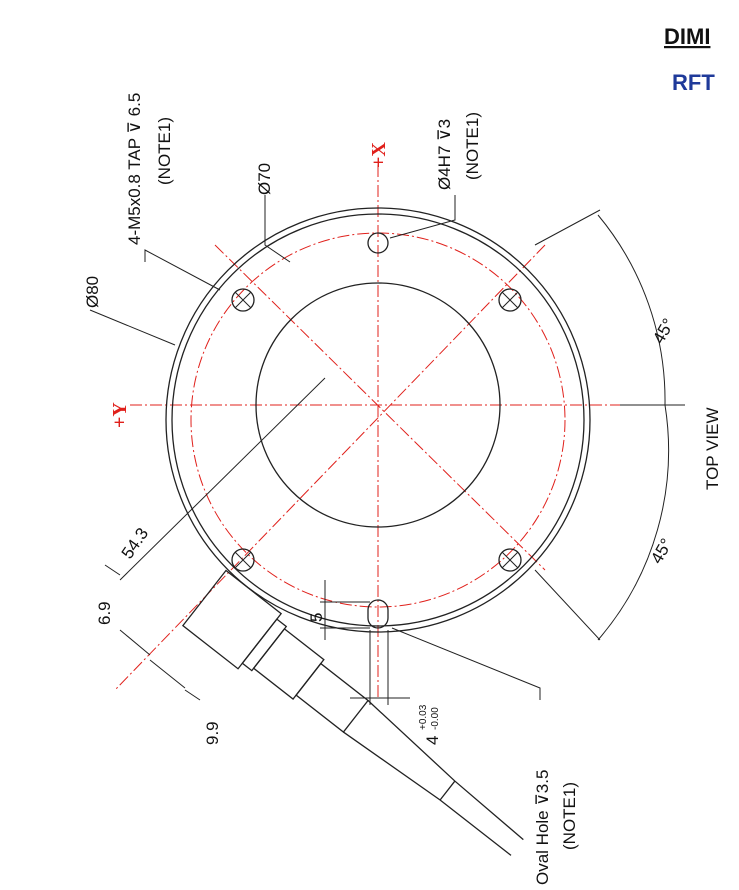 Image resolution: width=739 pixels, height=890 pixels. I want to click on d80-label: Ø80, so click(92, 292).